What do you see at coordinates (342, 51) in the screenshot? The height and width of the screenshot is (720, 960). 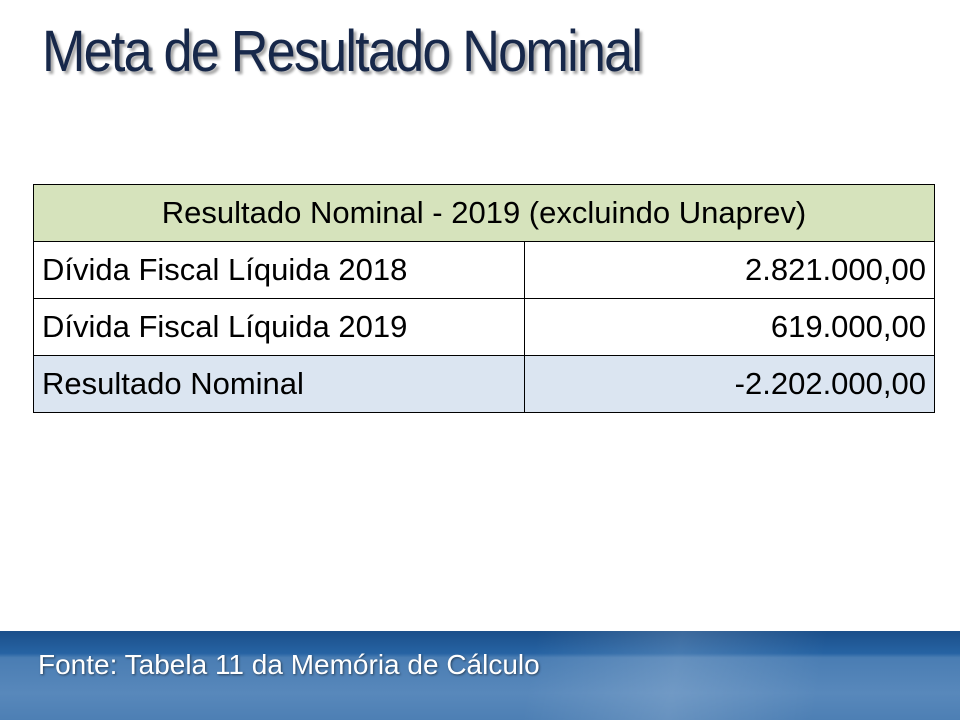 I see `slide-title: Meta de Resultado Nominal` at bounding box center [342, 51].